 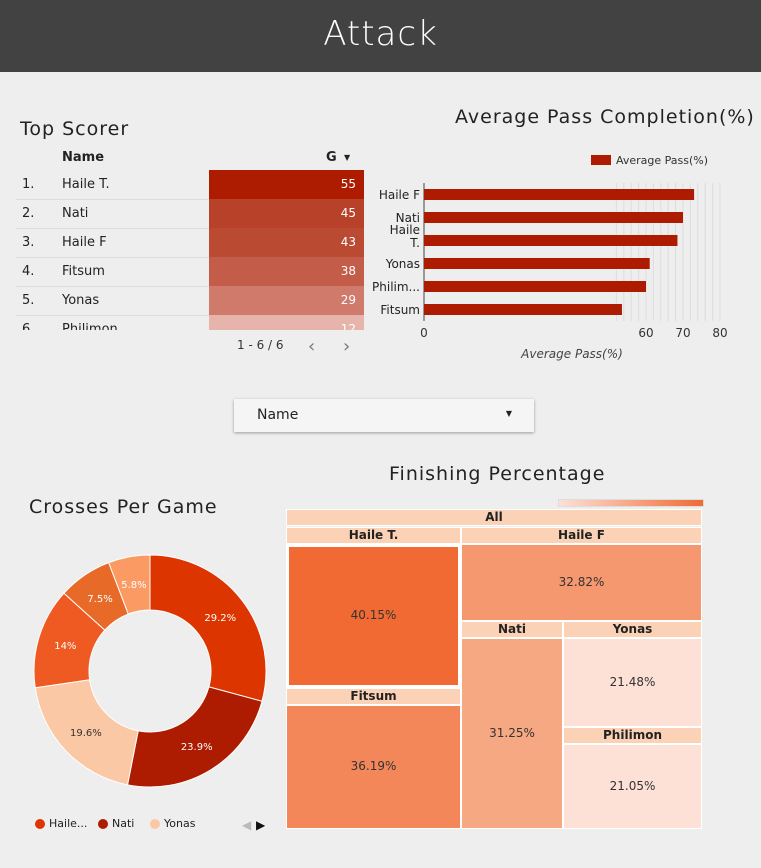 I want to click on finishing-title: Finishing Percentage, so click(x=497, y=474).